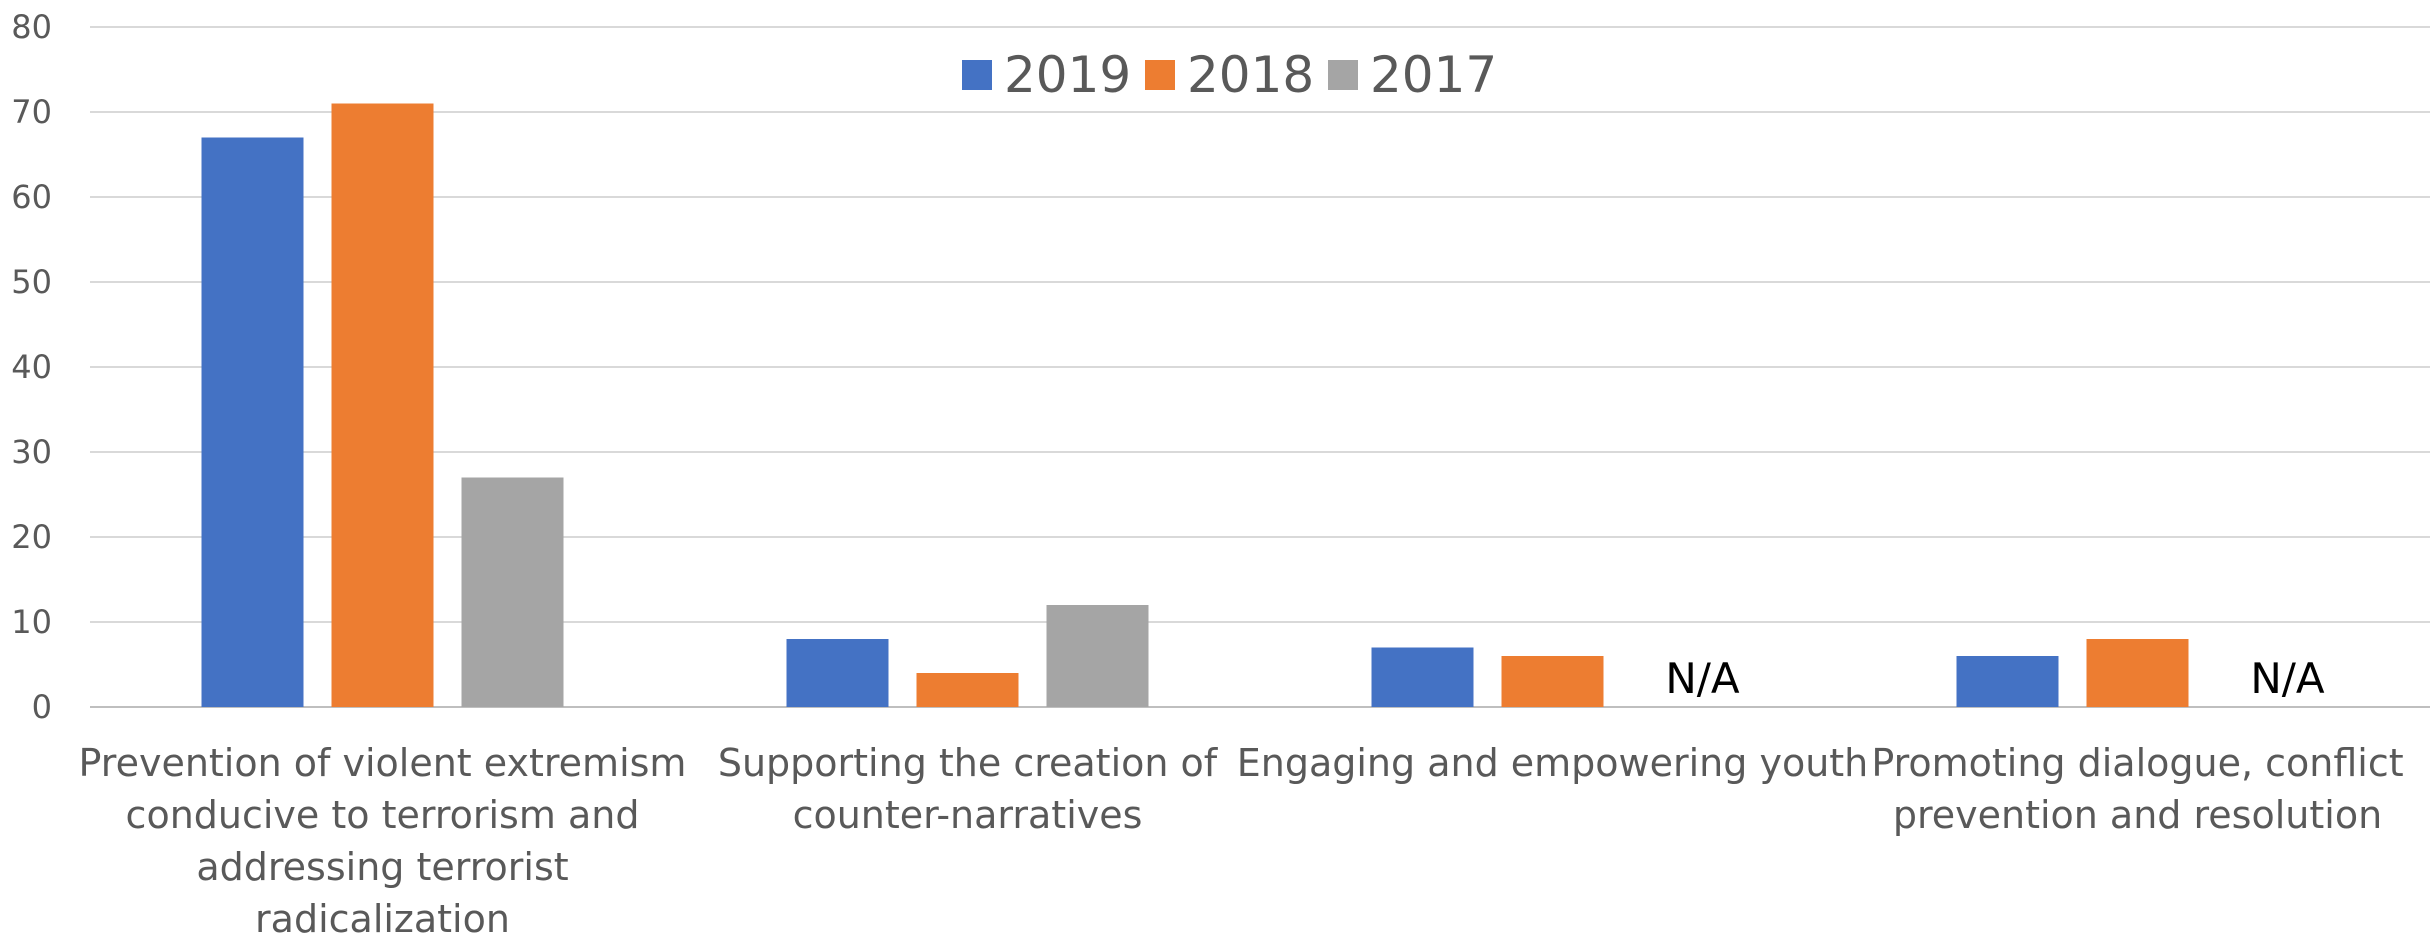 This screenshot has height=938, width=2430. I want to click on legend: 2019 2018 2017, so click(1229, 75).